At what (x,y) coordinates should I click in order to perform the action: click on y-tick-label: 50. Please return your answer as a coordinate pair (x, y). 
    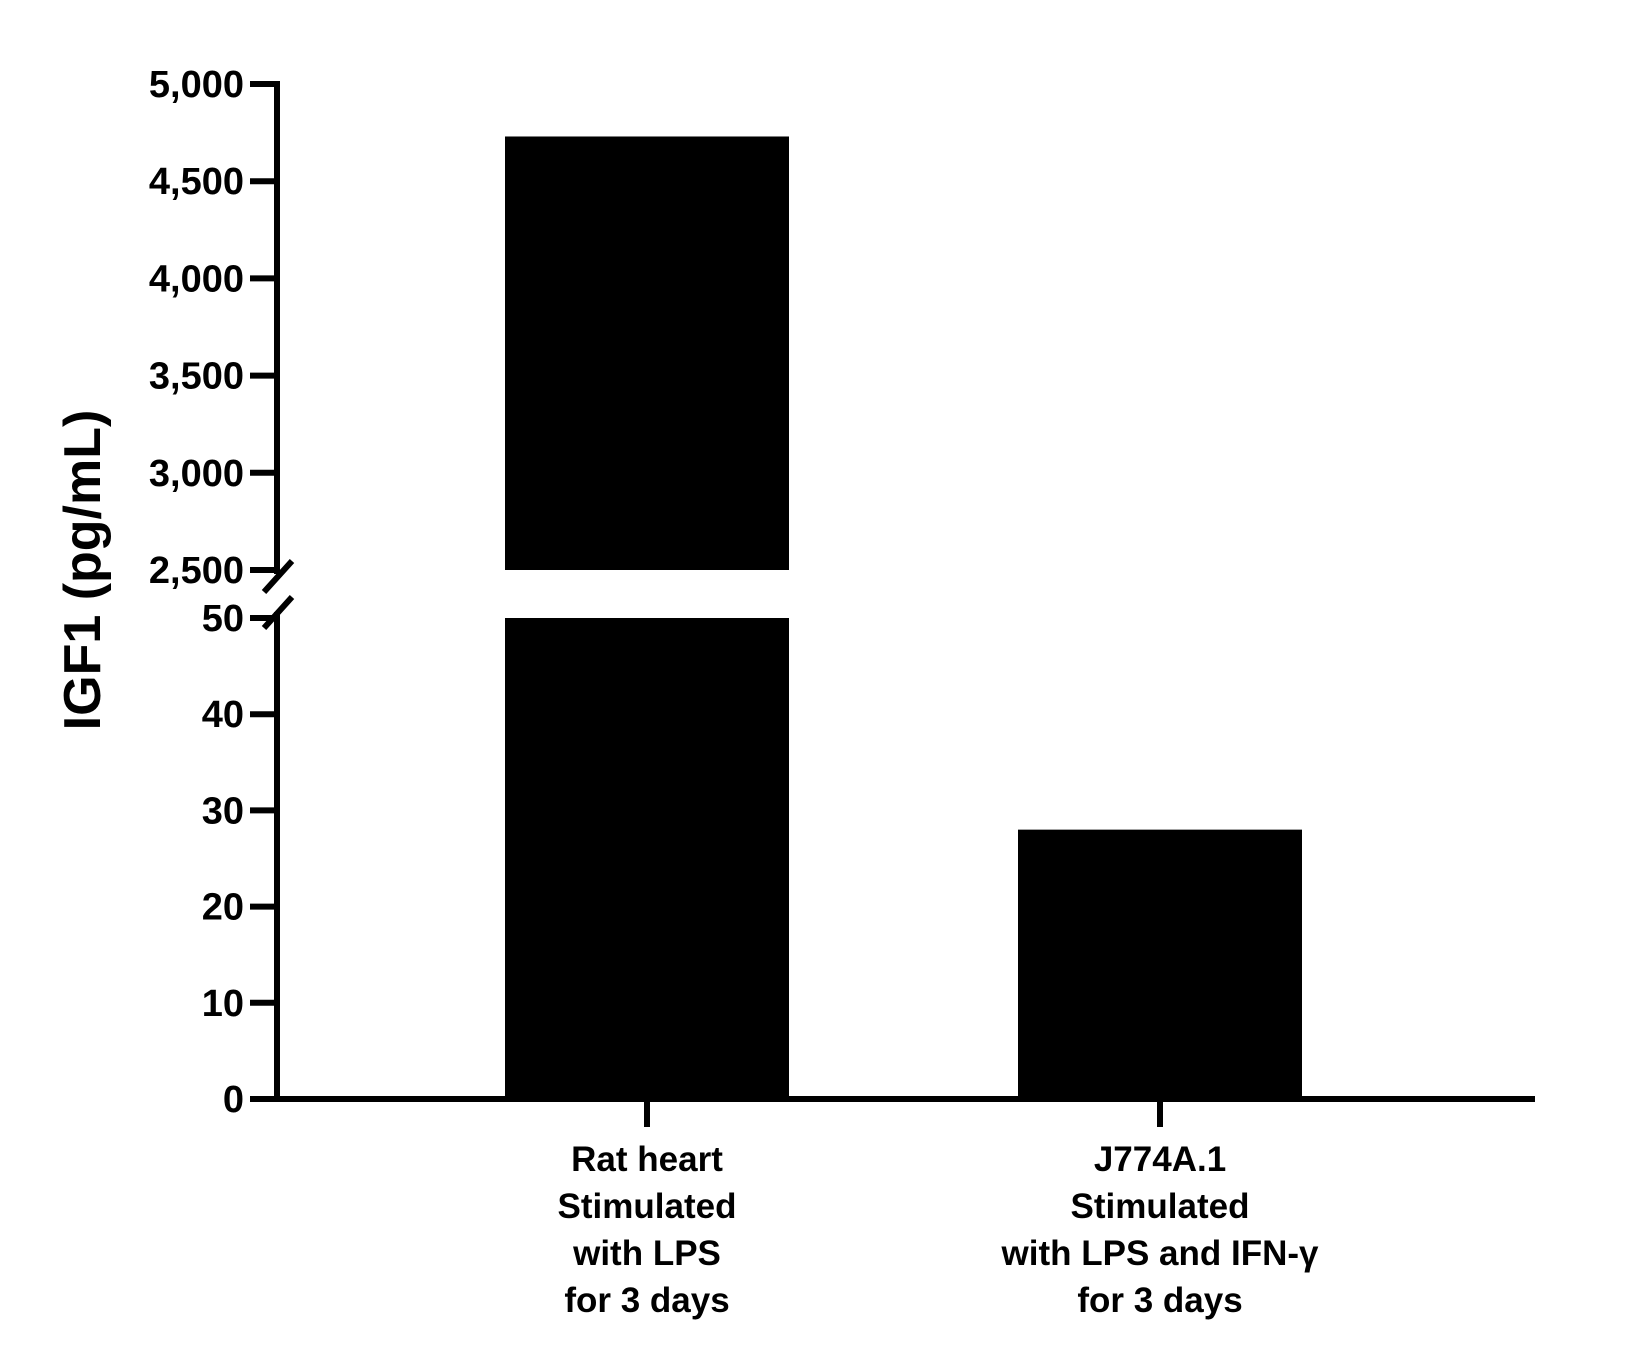
    Looking at the image, I should click on (223, 619).